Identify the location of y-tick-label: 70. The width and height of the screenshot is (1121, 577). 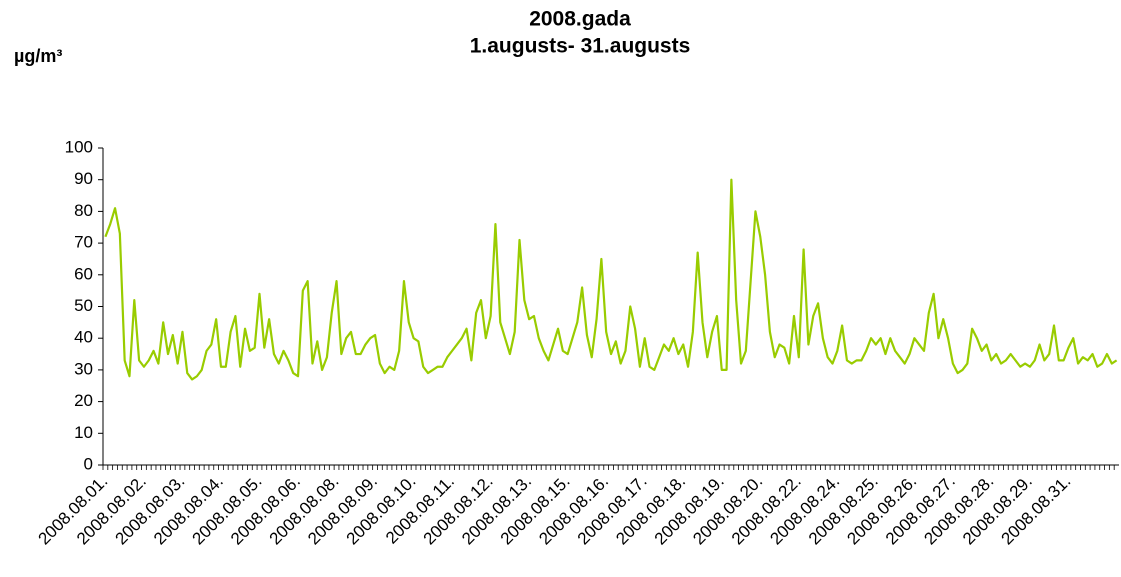
(83, 242).